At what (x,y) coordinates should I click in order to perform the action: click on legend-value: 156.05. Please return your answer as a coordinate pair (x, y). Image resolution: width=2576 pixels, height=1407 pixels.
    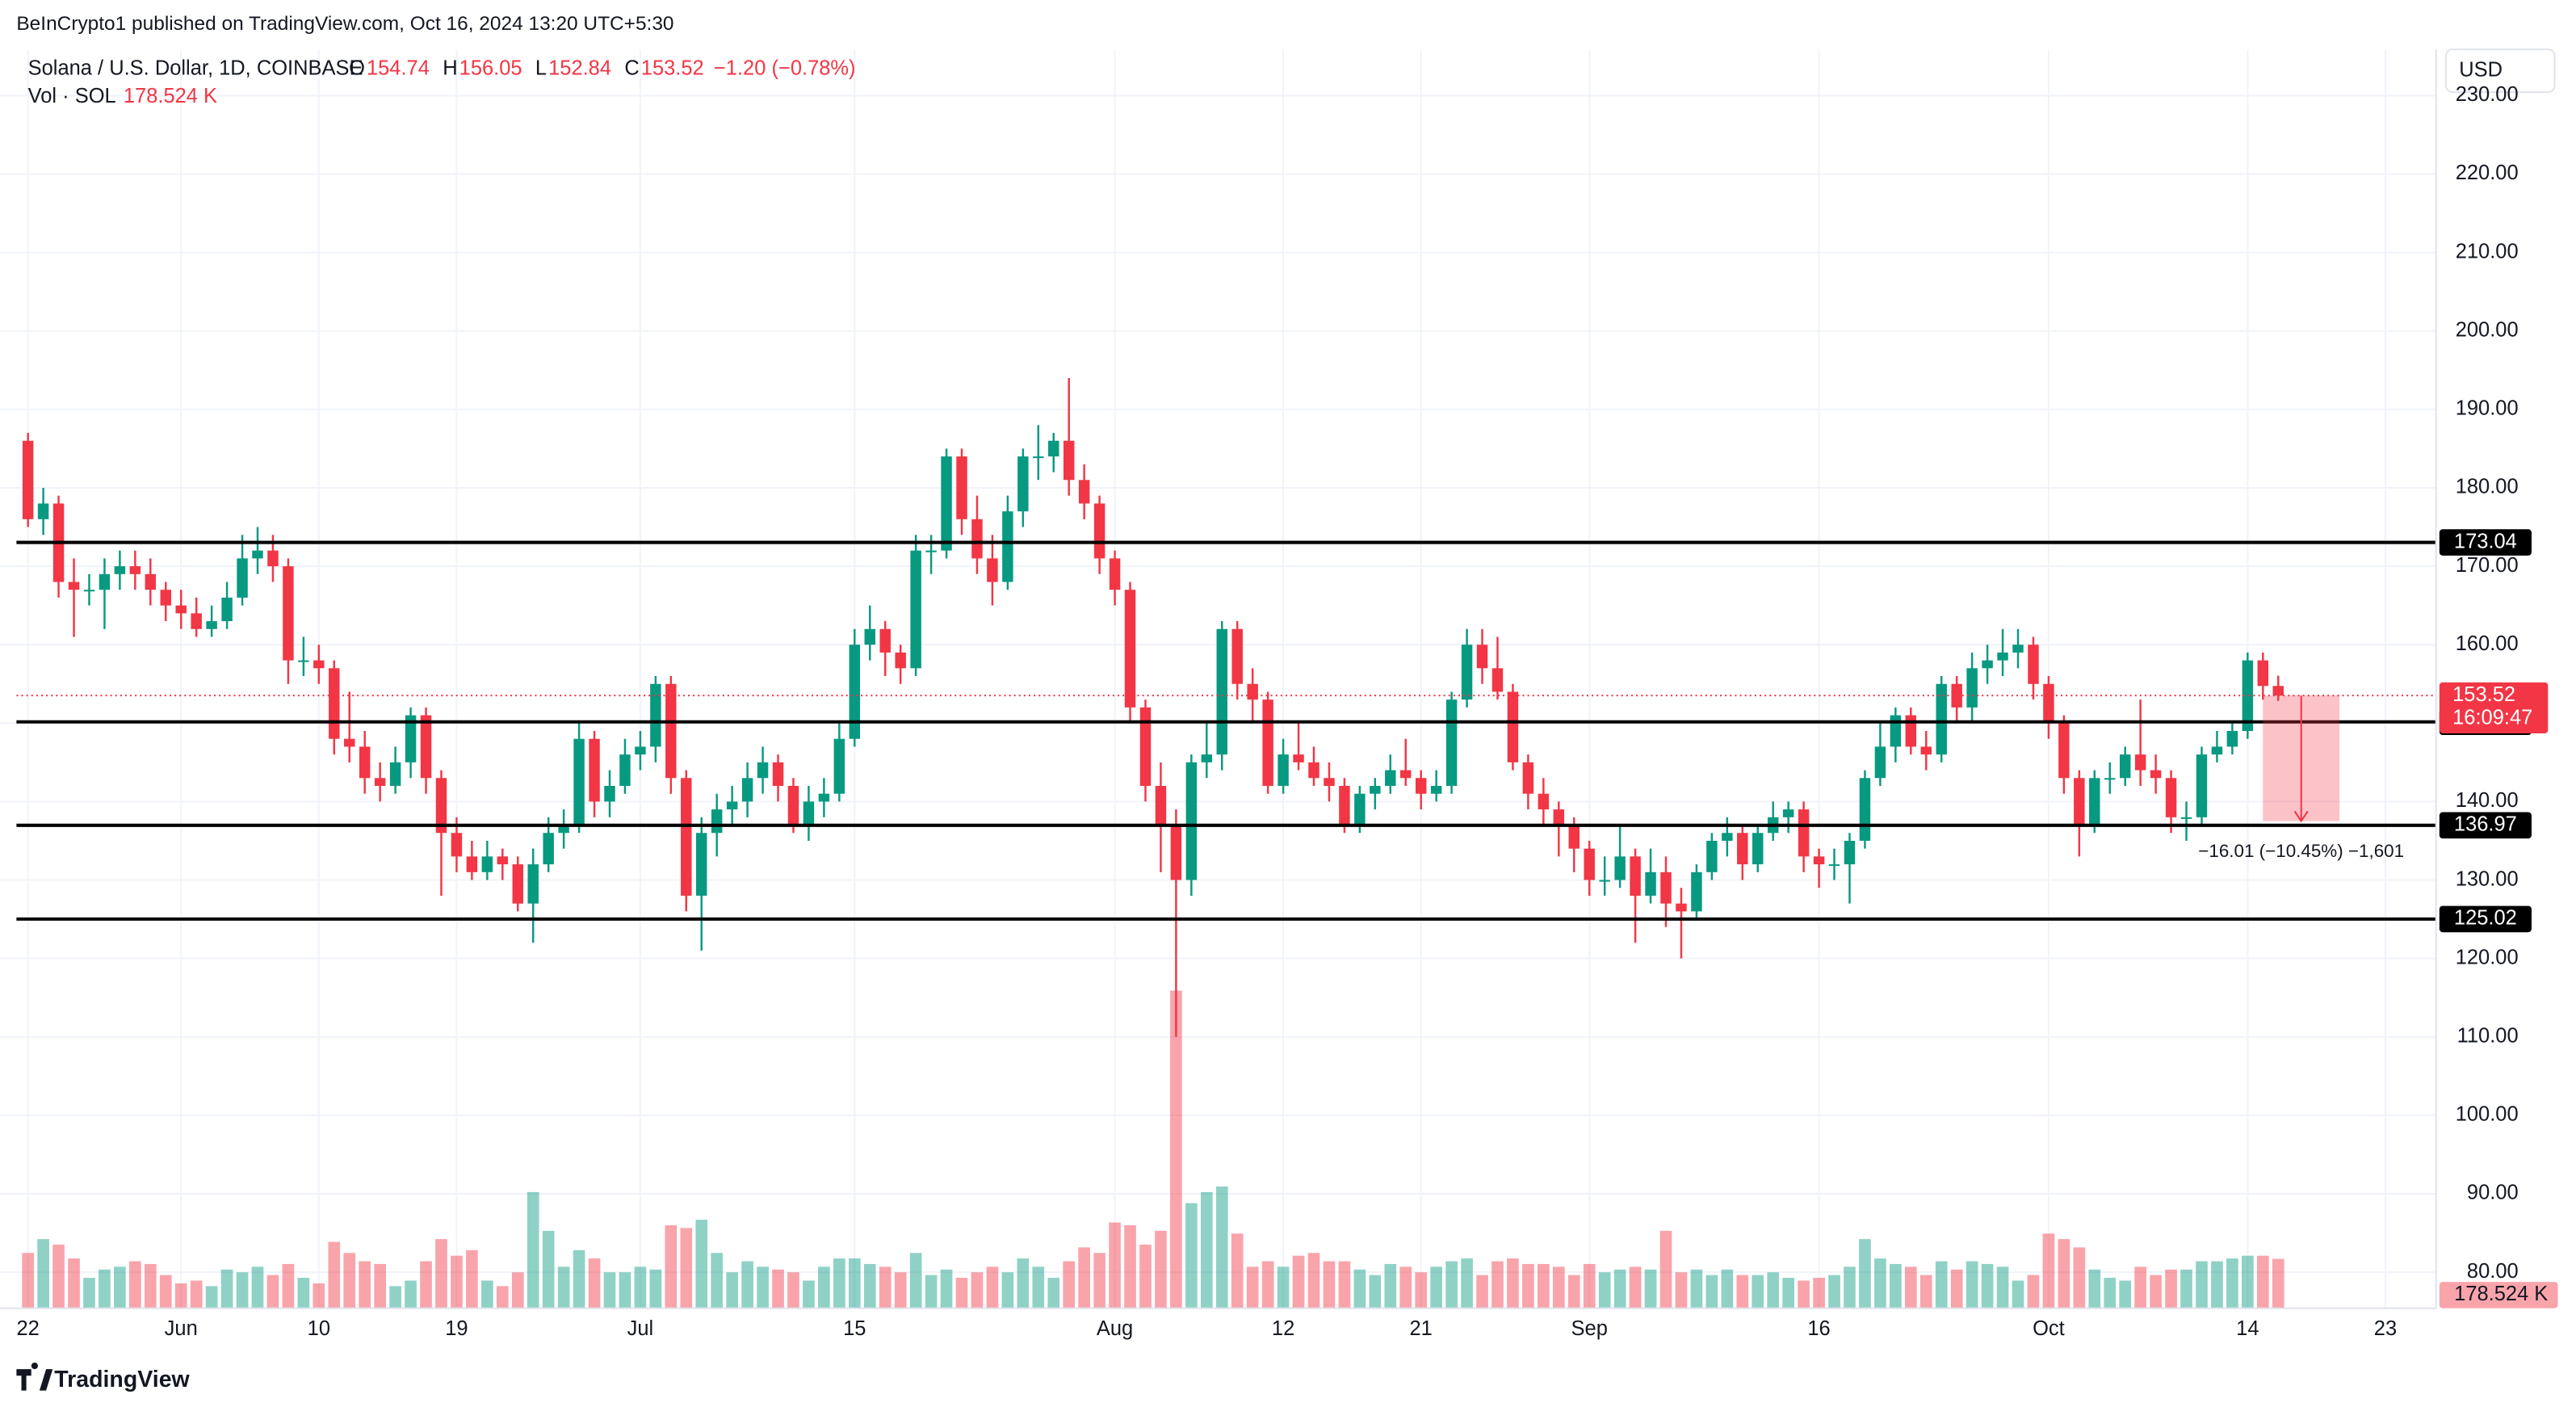
    Looking at the image, I should click on (490, 68).